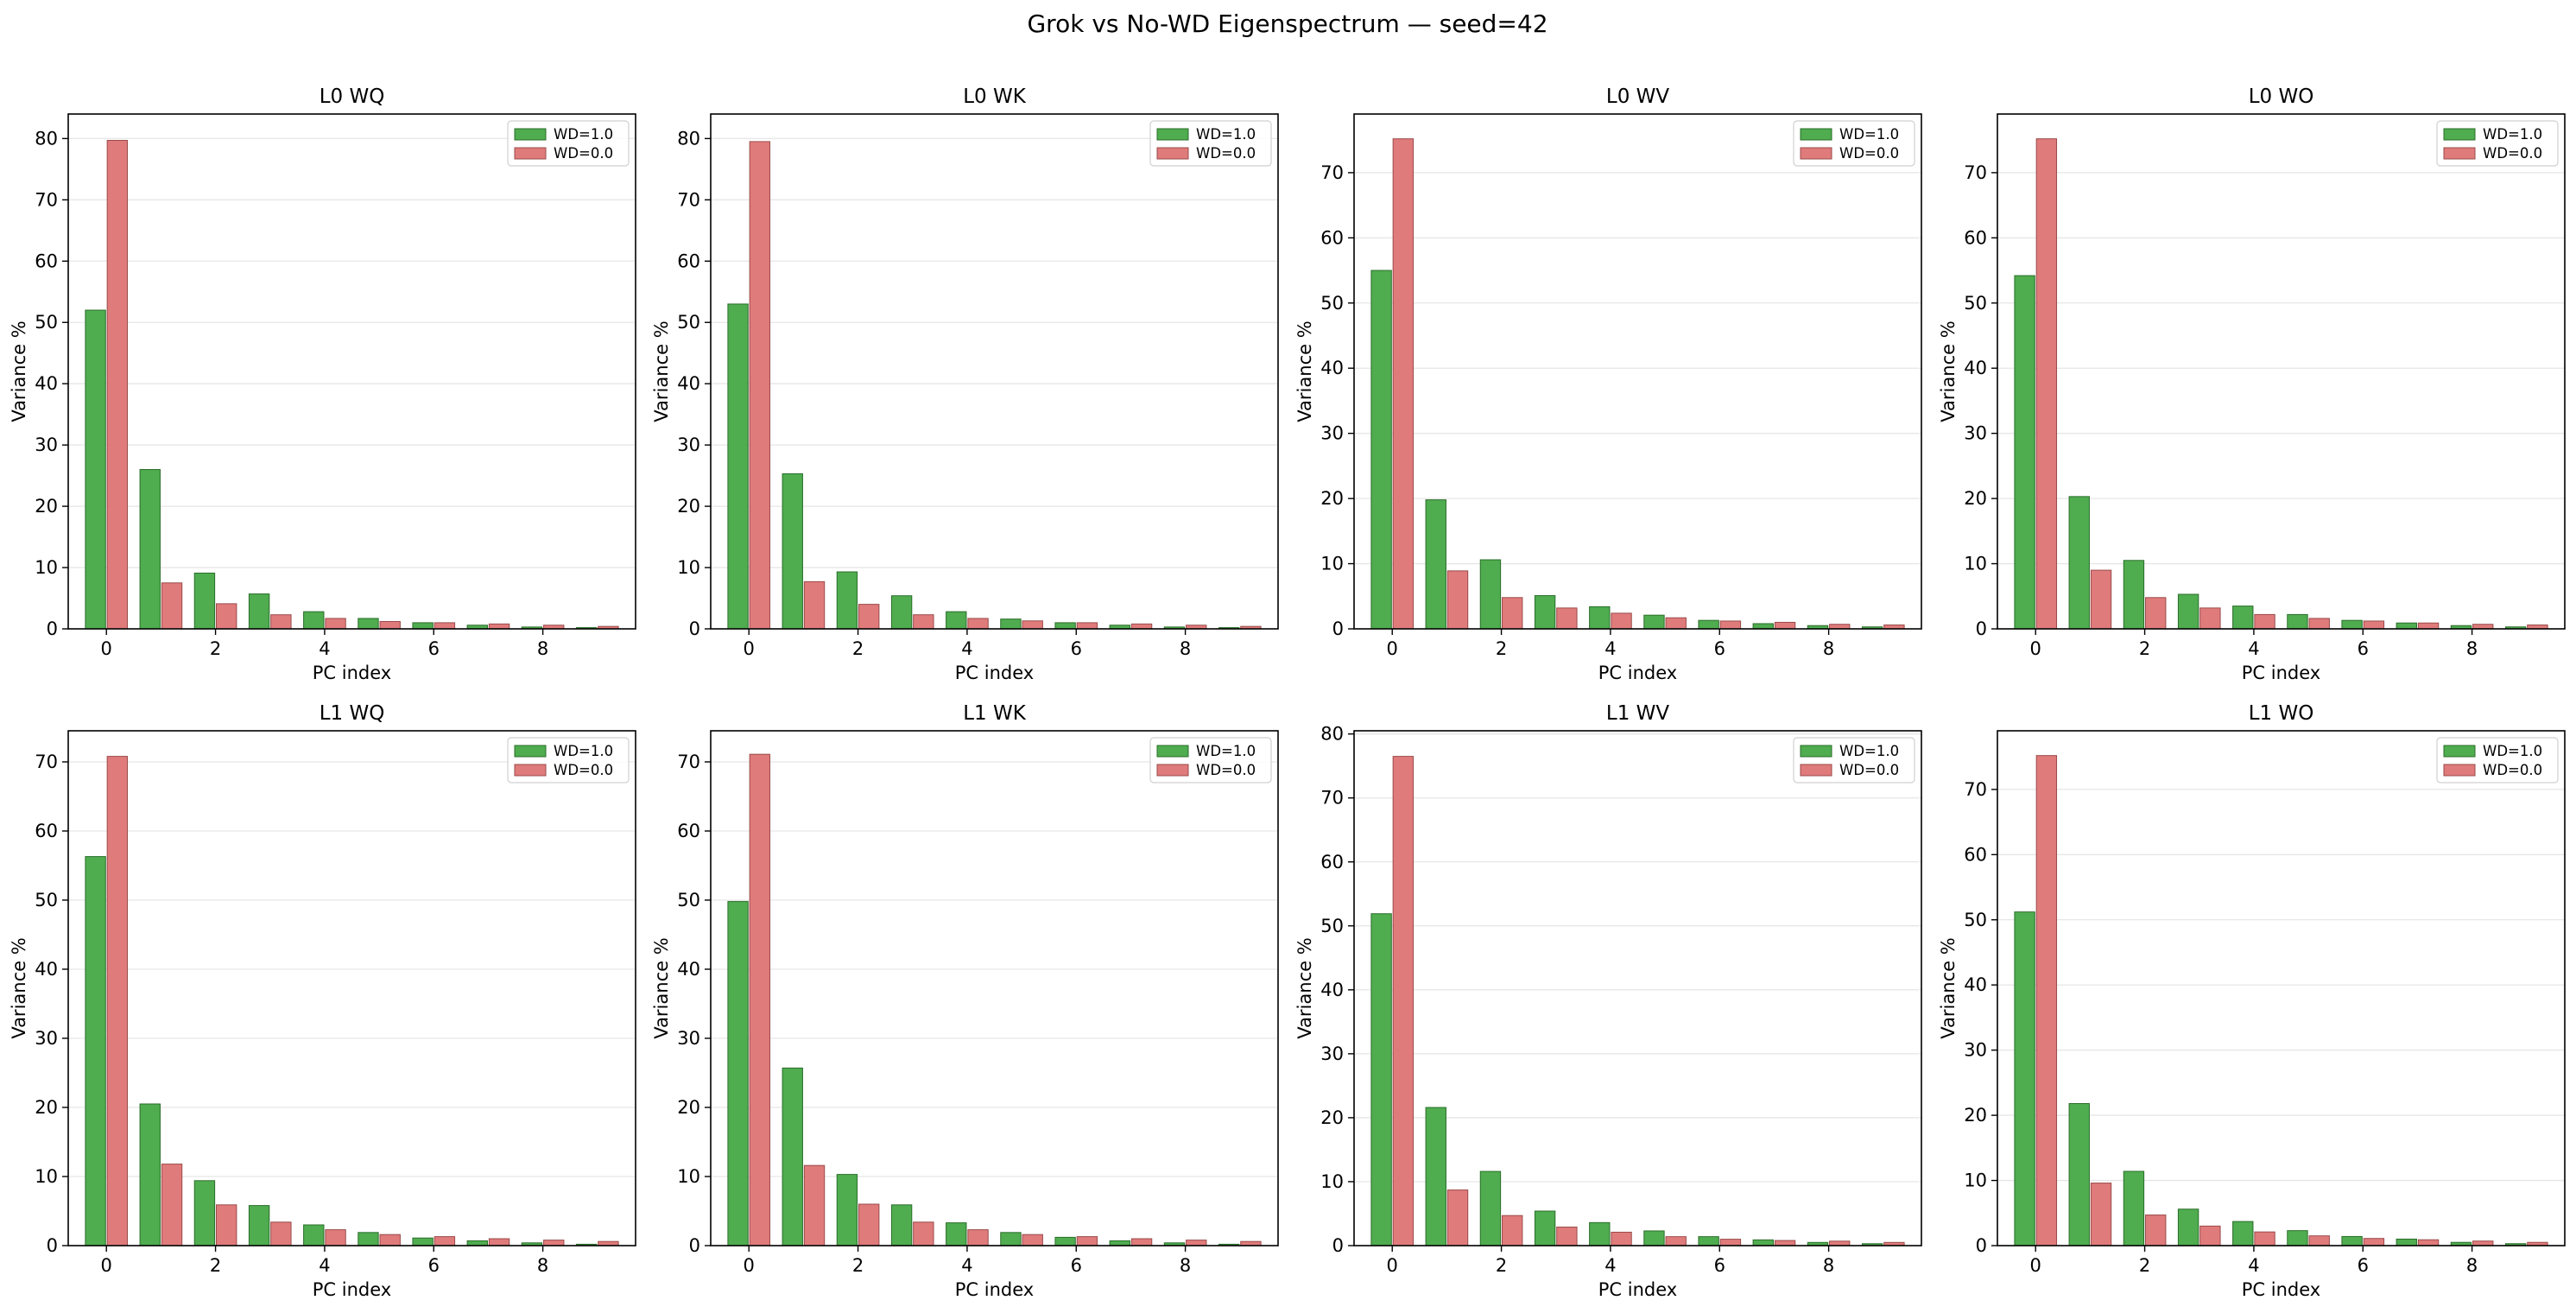 This screenshot has height=1313, width=2576. What do you see at coordinates (1981, 1245) in the screenshot?
I see `y-tick-label: 0` at bounding box center [1981, 1245].